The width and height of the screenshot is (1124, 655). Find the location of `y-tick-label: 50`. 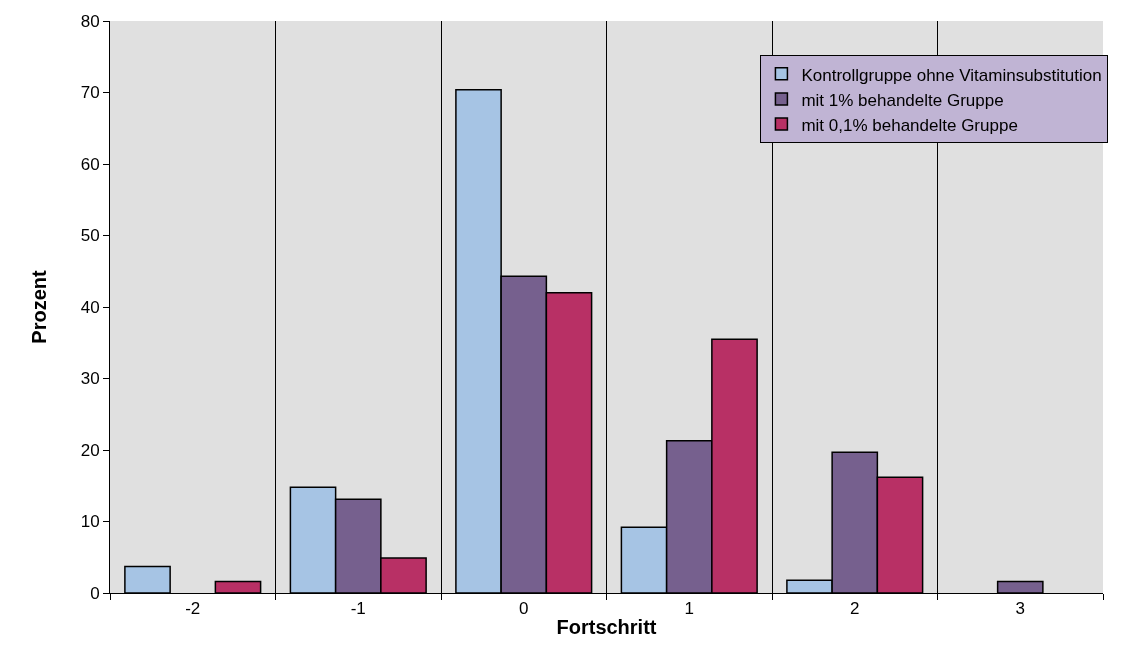

y-tick-label: 50 is located at coordinates (90, 236).